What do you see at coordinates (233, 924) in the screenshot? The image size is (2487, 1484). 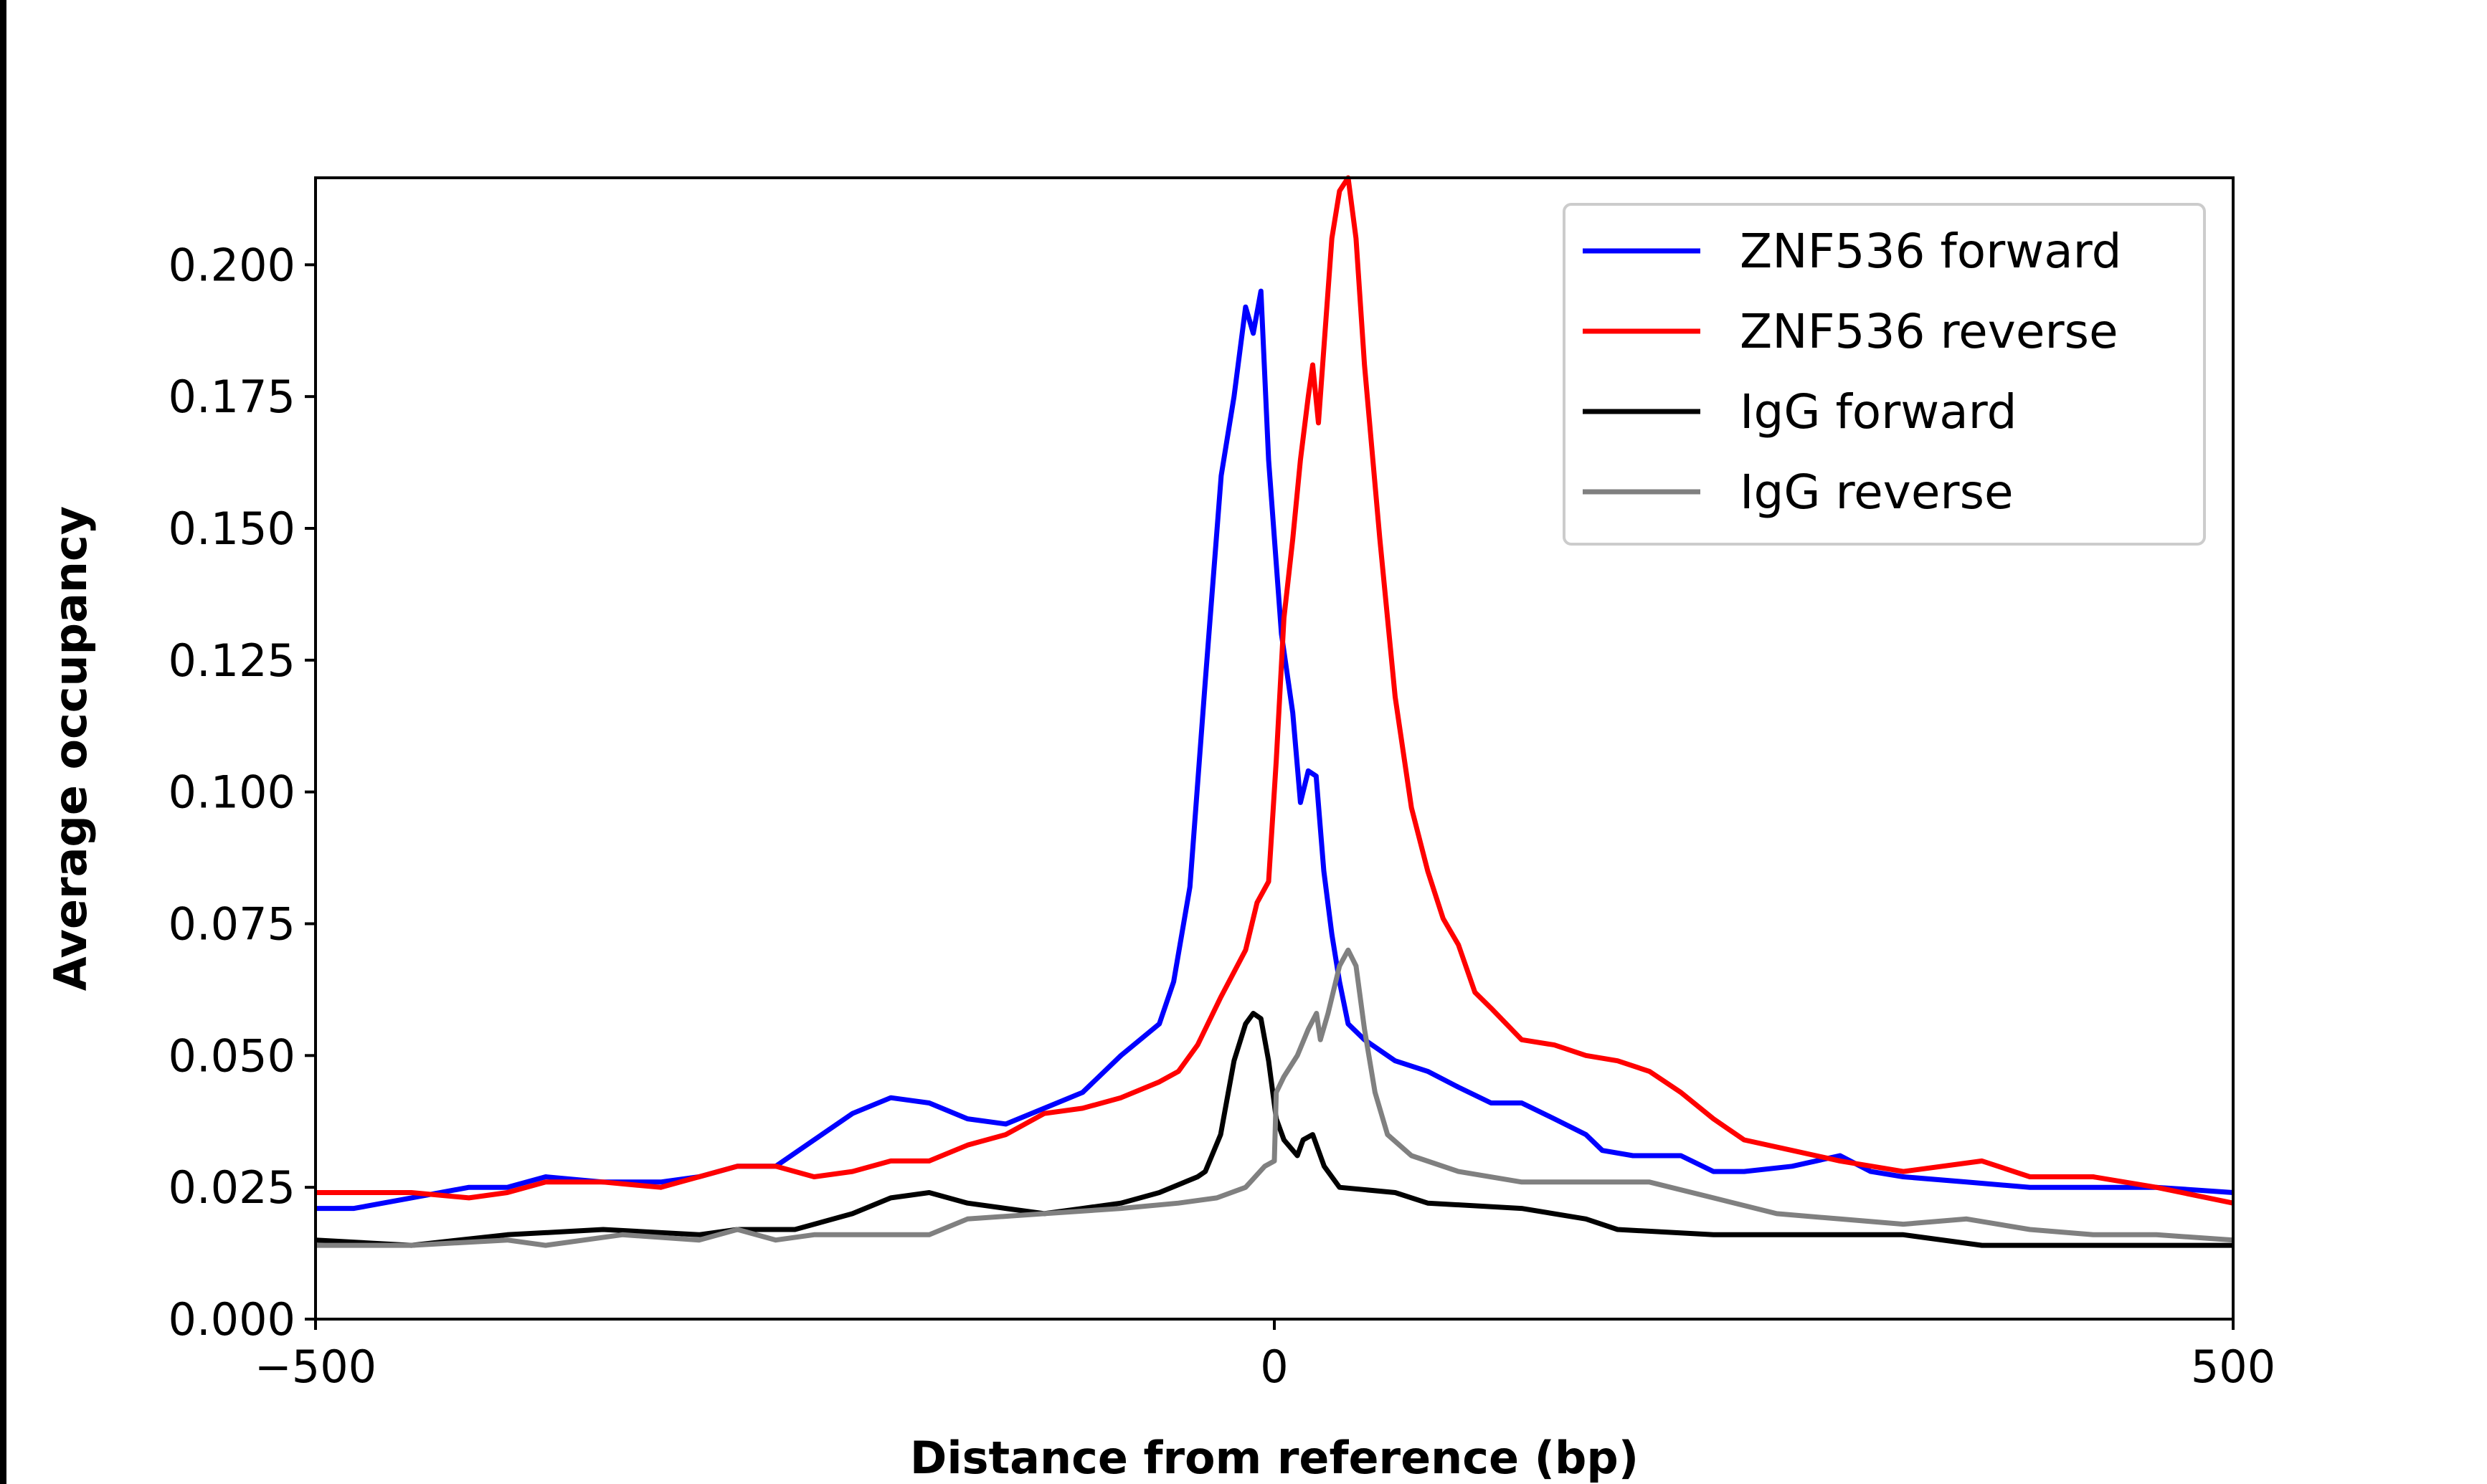 I see `y-tick-label: 0.075` at bounding box center [233, 924].